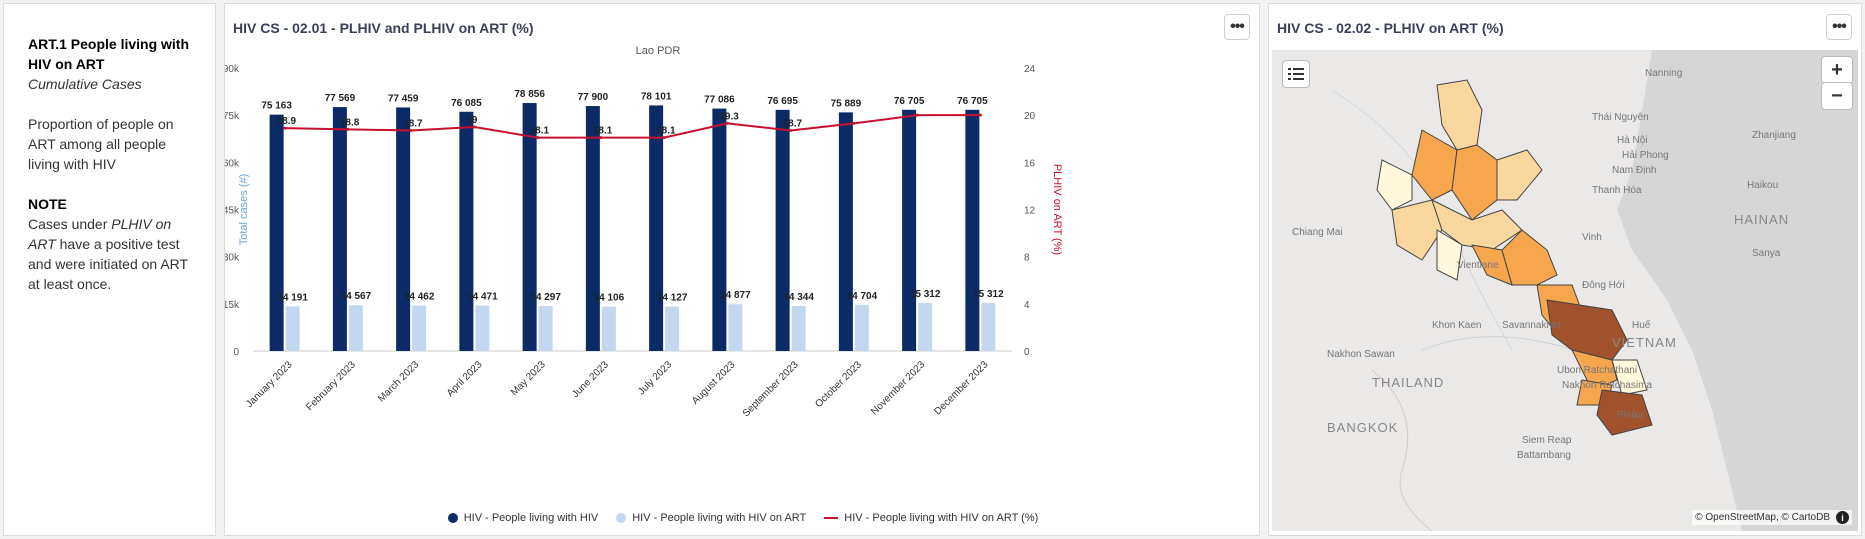 The width and height of the screenshot is (1865, 539). What do you see at coordinates (1027, 258) in the screenshot?
I see `y2-tick-label: 8` at bounding box center [1027, 258].